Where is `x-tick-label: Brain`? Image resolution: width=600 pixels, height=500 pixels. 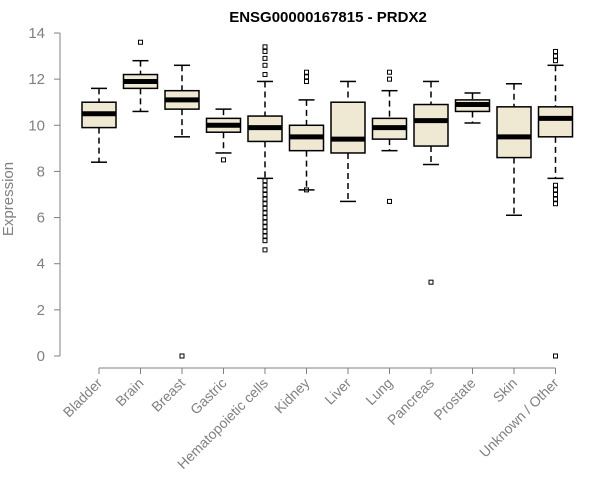 x-tick-label: Brain is located at coordinates (129, 392).